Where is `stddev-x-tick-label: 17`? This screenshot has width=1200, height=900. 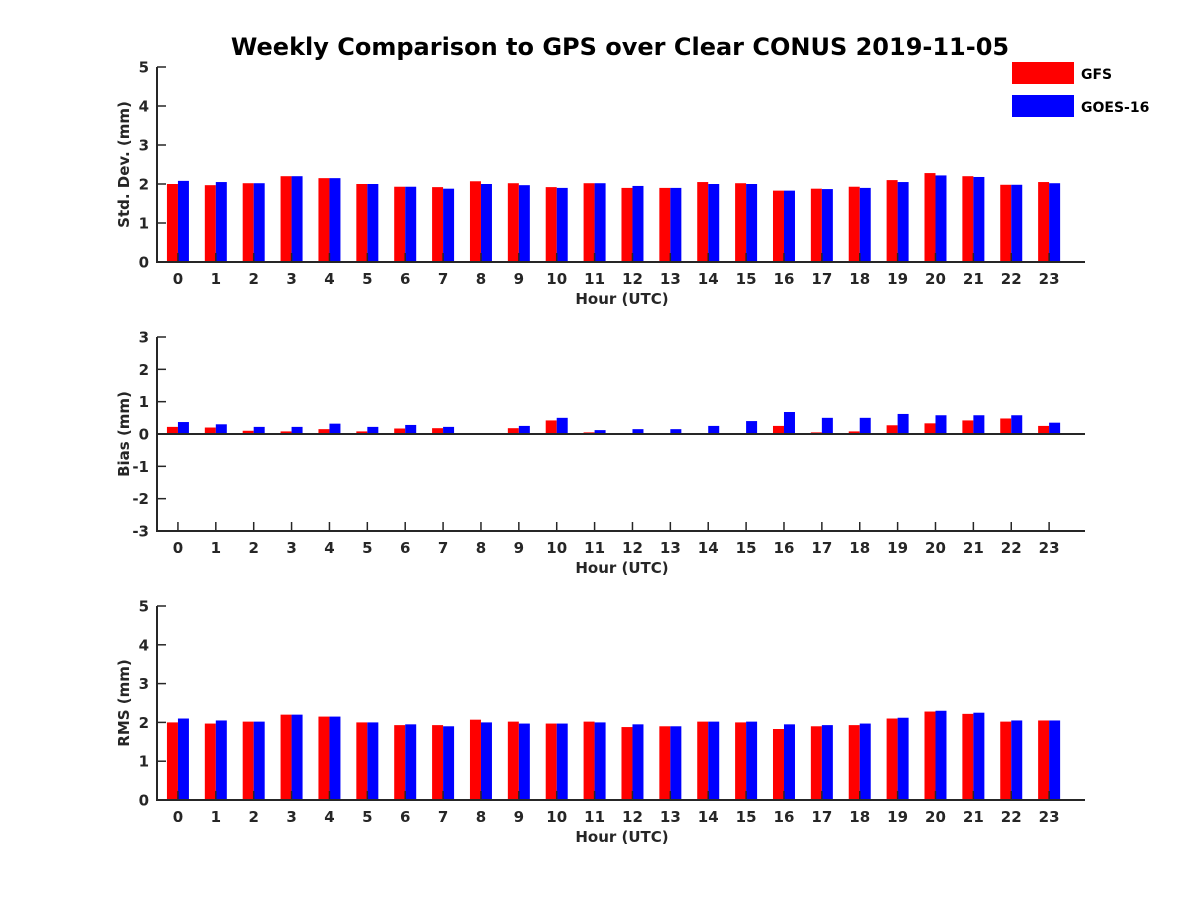
stddev-x-tick-label: 17 is located at coordinates (821, 279).